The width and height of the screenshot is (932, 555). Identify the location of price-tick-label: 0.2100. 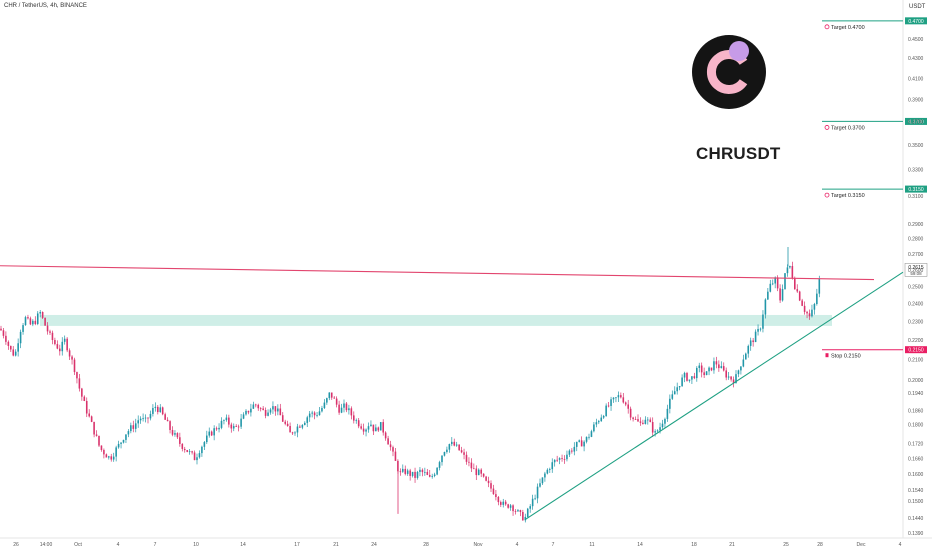
(916, 361).